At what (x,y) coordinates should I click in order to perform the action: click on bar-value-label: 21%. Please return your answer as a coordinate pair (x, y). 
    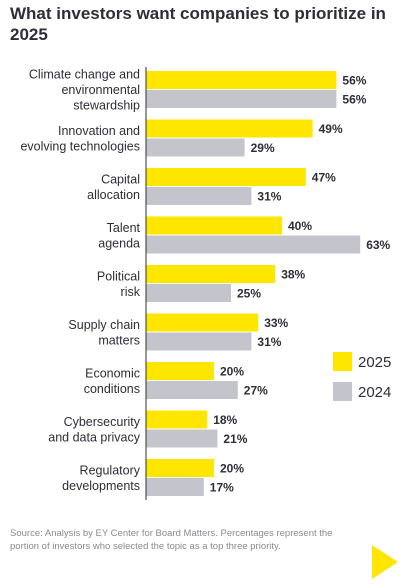
    Looking at the image, I should click on (235, 439).